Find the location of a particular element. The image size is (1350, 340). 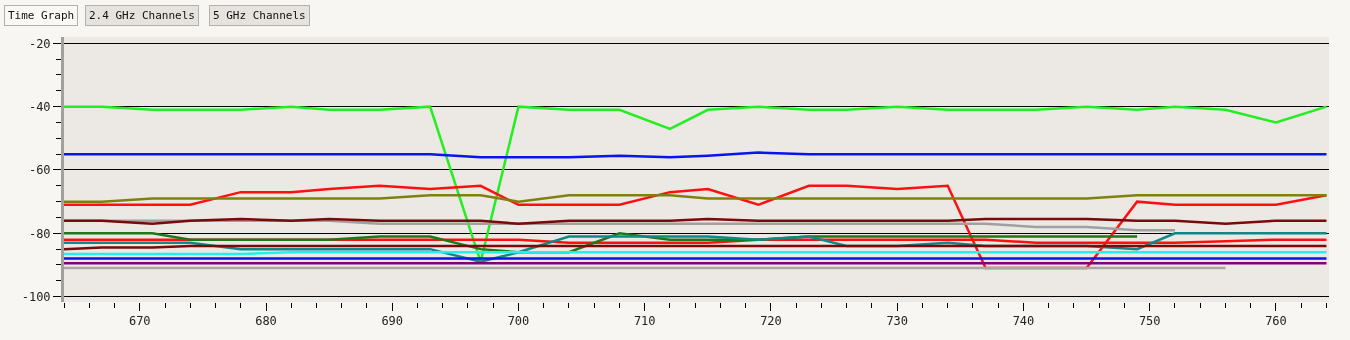

text: 5 GHz Channels is located at coordinates (259, 15).